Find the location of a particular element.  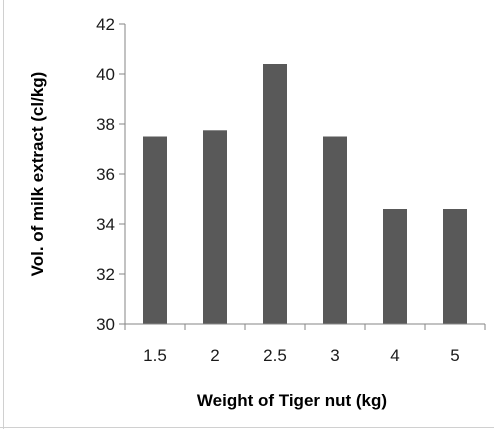

y-tick-label: 40 is located at coordinates (105, 74).